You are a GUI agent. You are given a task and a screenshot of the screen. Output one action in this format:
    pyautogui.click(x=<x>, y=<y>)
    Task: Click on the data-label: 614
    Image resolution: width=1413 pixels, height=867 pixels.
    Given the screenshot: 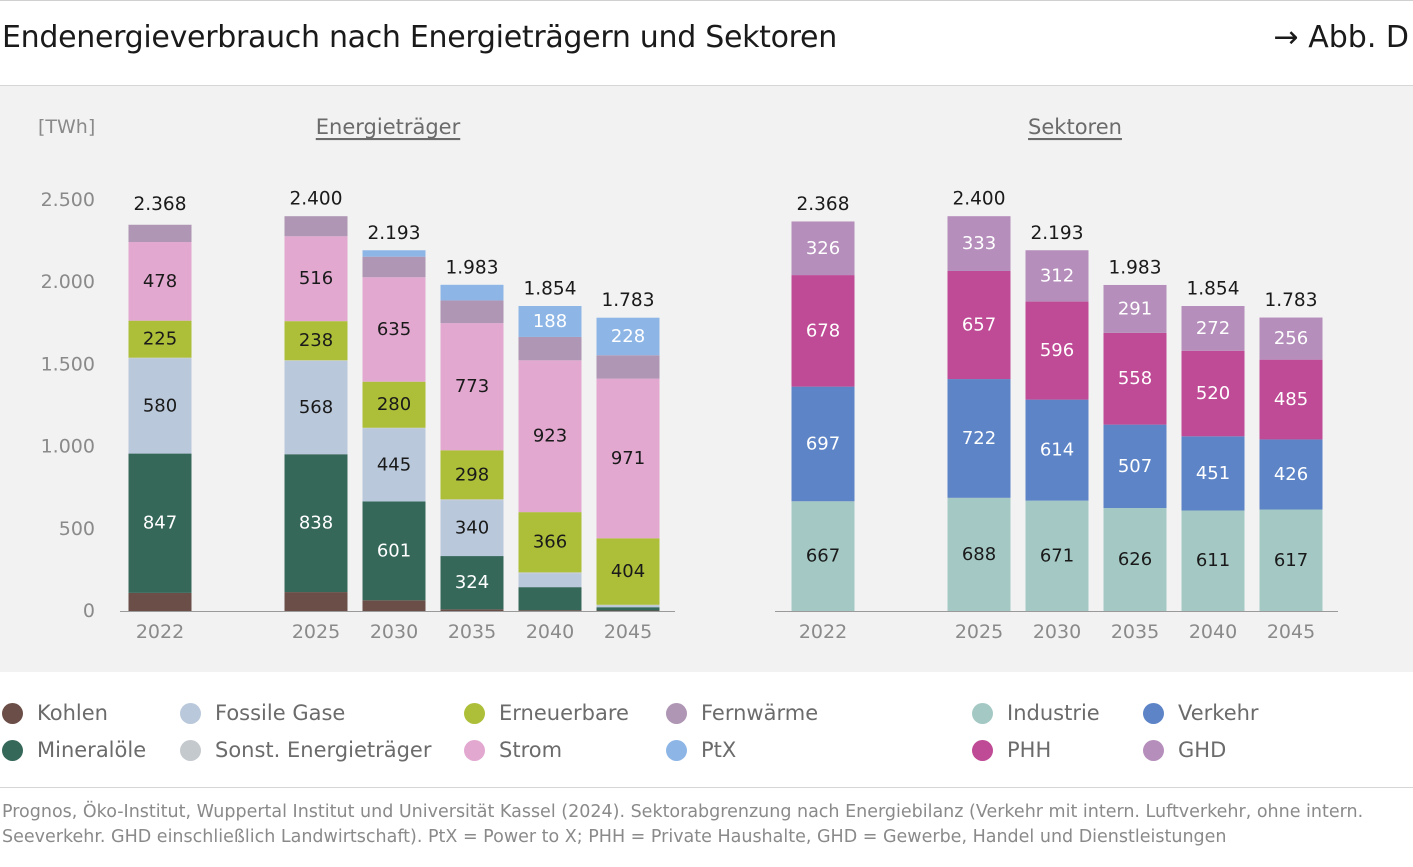 What is the action you would take?
    pyautogui.click(x=1057, y=450)
    